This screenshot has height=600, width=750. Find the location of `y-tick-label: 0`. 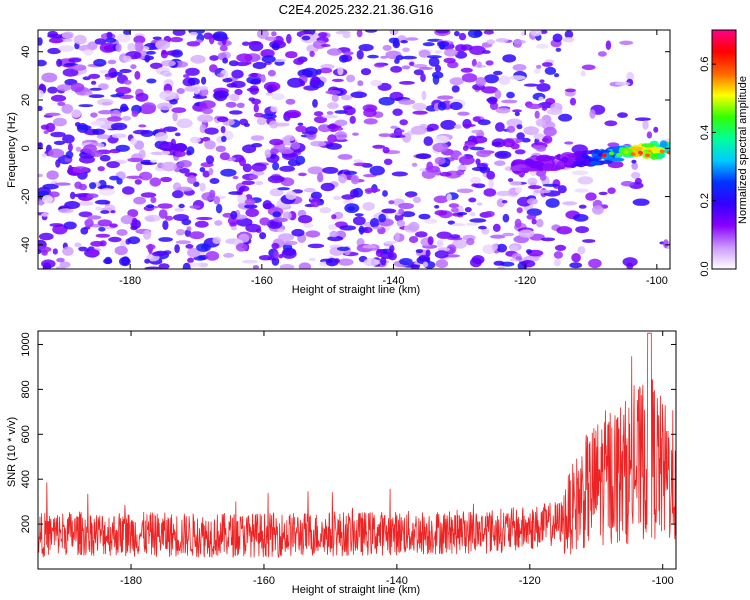

y-tick-label: 0 is located at coordinates (26, 148).